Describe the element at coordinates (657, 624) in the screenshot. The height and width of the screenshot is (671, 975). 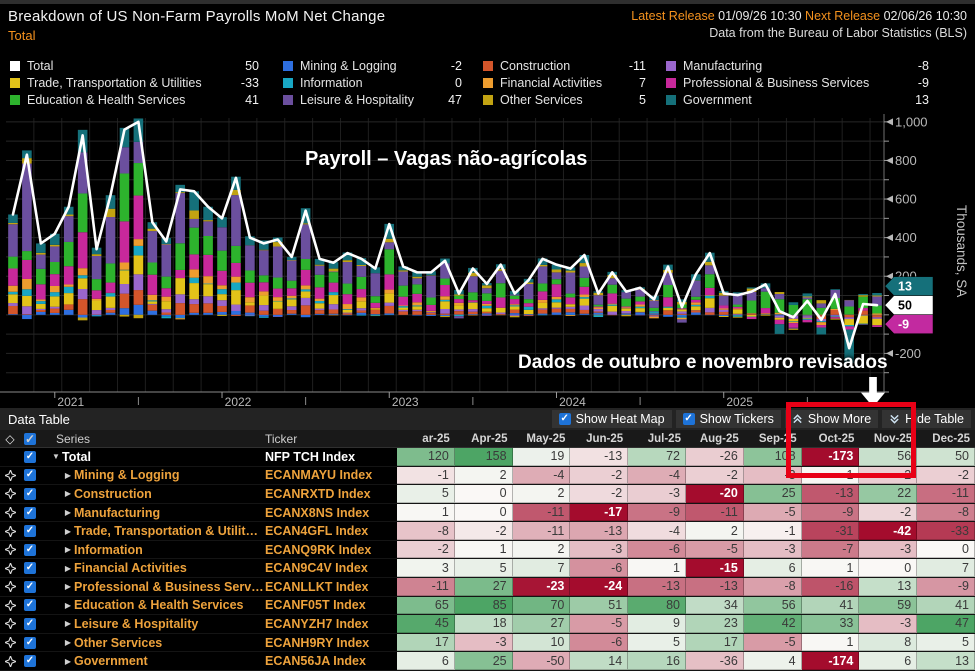
I see `value-cell: 9` at that location.